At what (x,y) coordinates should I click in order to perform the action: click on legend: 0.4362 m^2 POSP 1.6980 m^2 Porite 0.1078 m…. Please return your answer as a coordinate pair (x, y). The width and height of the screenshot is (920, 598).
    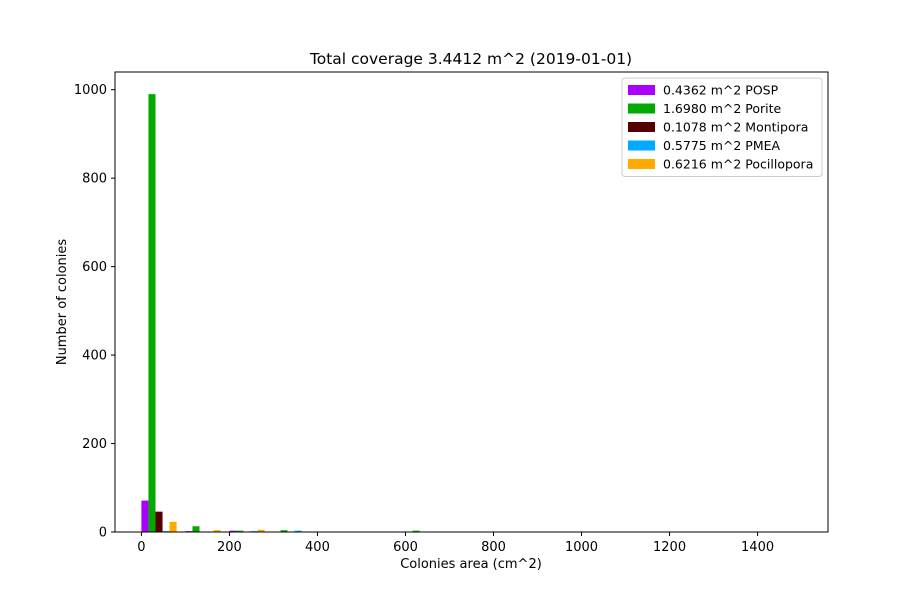
    Looking at the image, I should click on (722, 127).